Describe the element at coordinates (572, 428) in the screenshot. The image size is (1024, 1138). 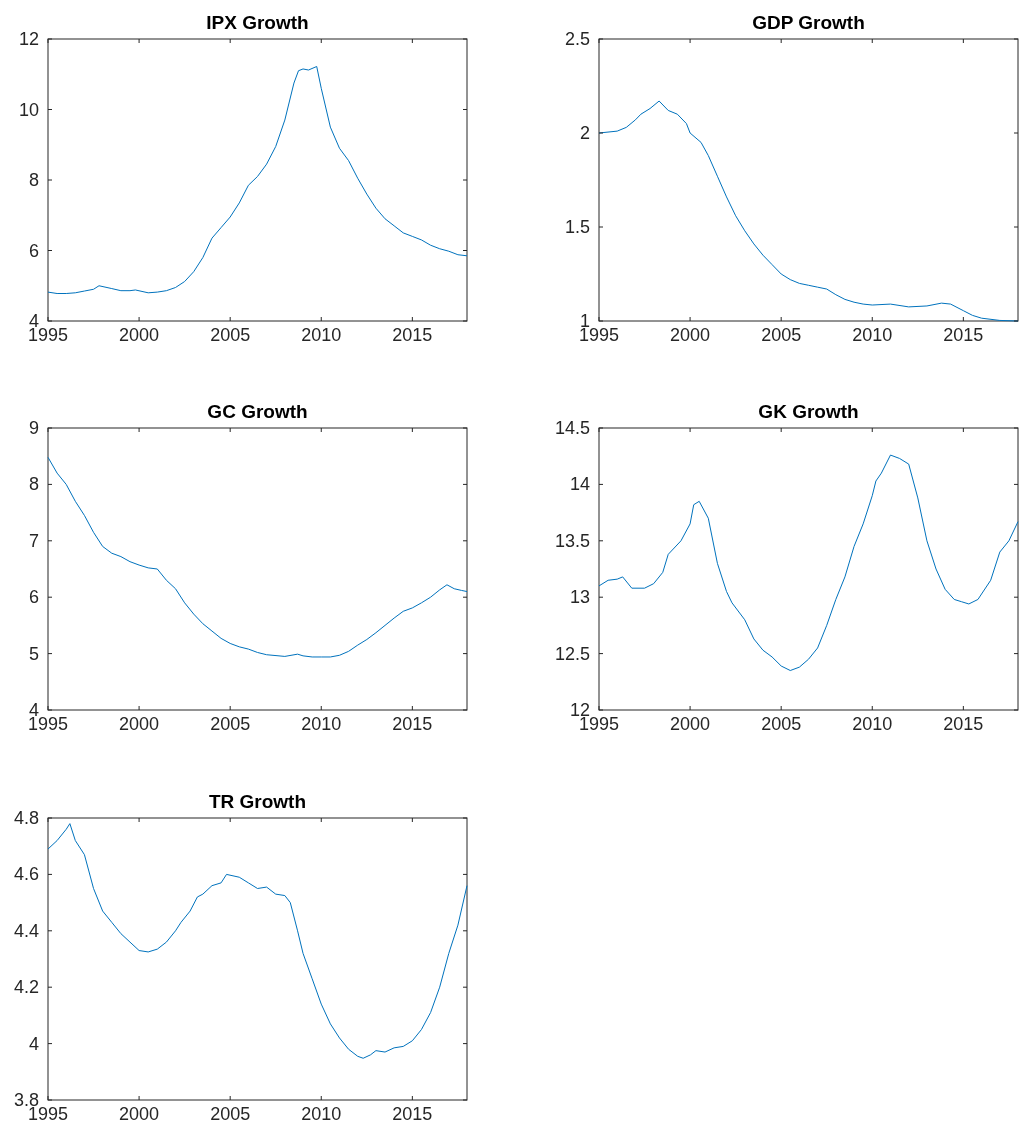
I see `y-tick-label: 14.5` at that location.